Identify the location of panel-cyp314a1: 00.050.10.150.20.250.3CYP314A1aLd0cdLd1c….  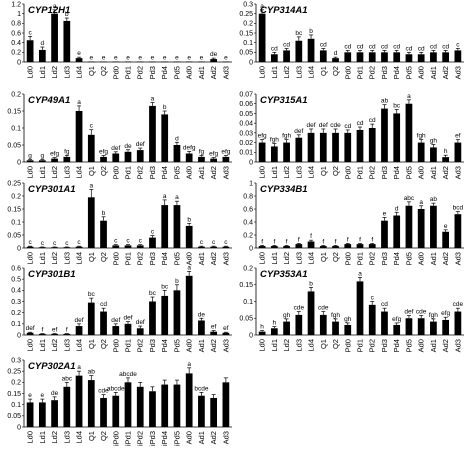
(351, 40).